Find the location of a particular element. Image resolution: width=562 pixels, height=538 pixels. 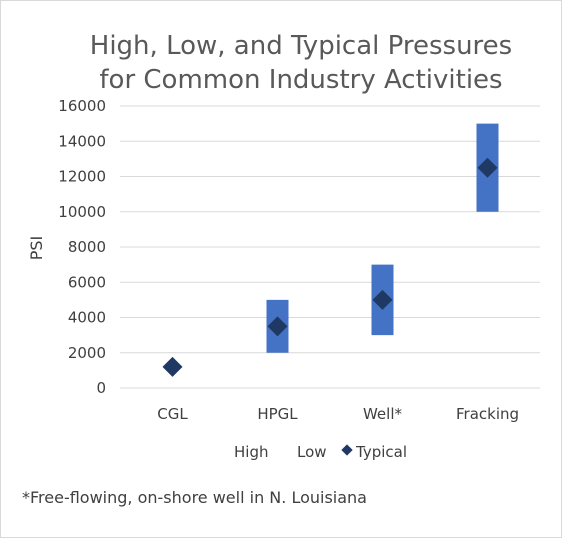

y-tick-label: 6000 is located at coordinates (87, 282).